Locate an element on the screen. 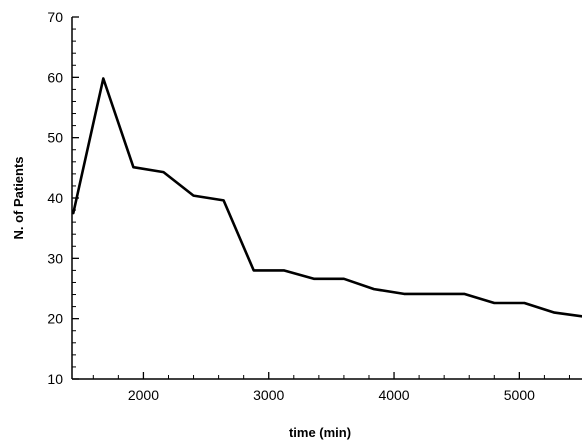 The image size is (582, 445). y-tick-label: 20 is located at coordinates (55, 319).